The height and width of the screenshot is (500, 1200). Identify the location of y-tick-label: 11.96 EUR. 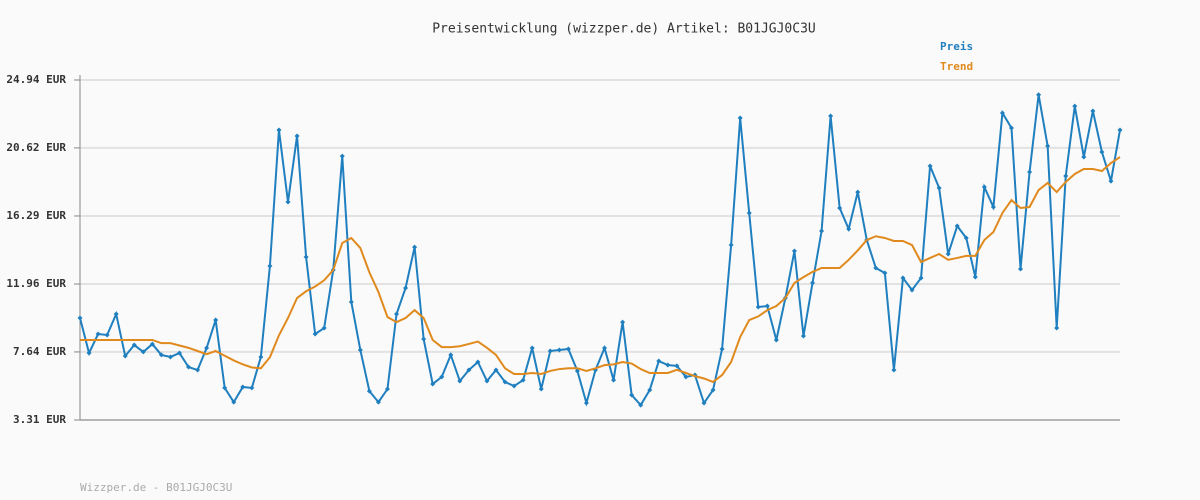
(36, 283).